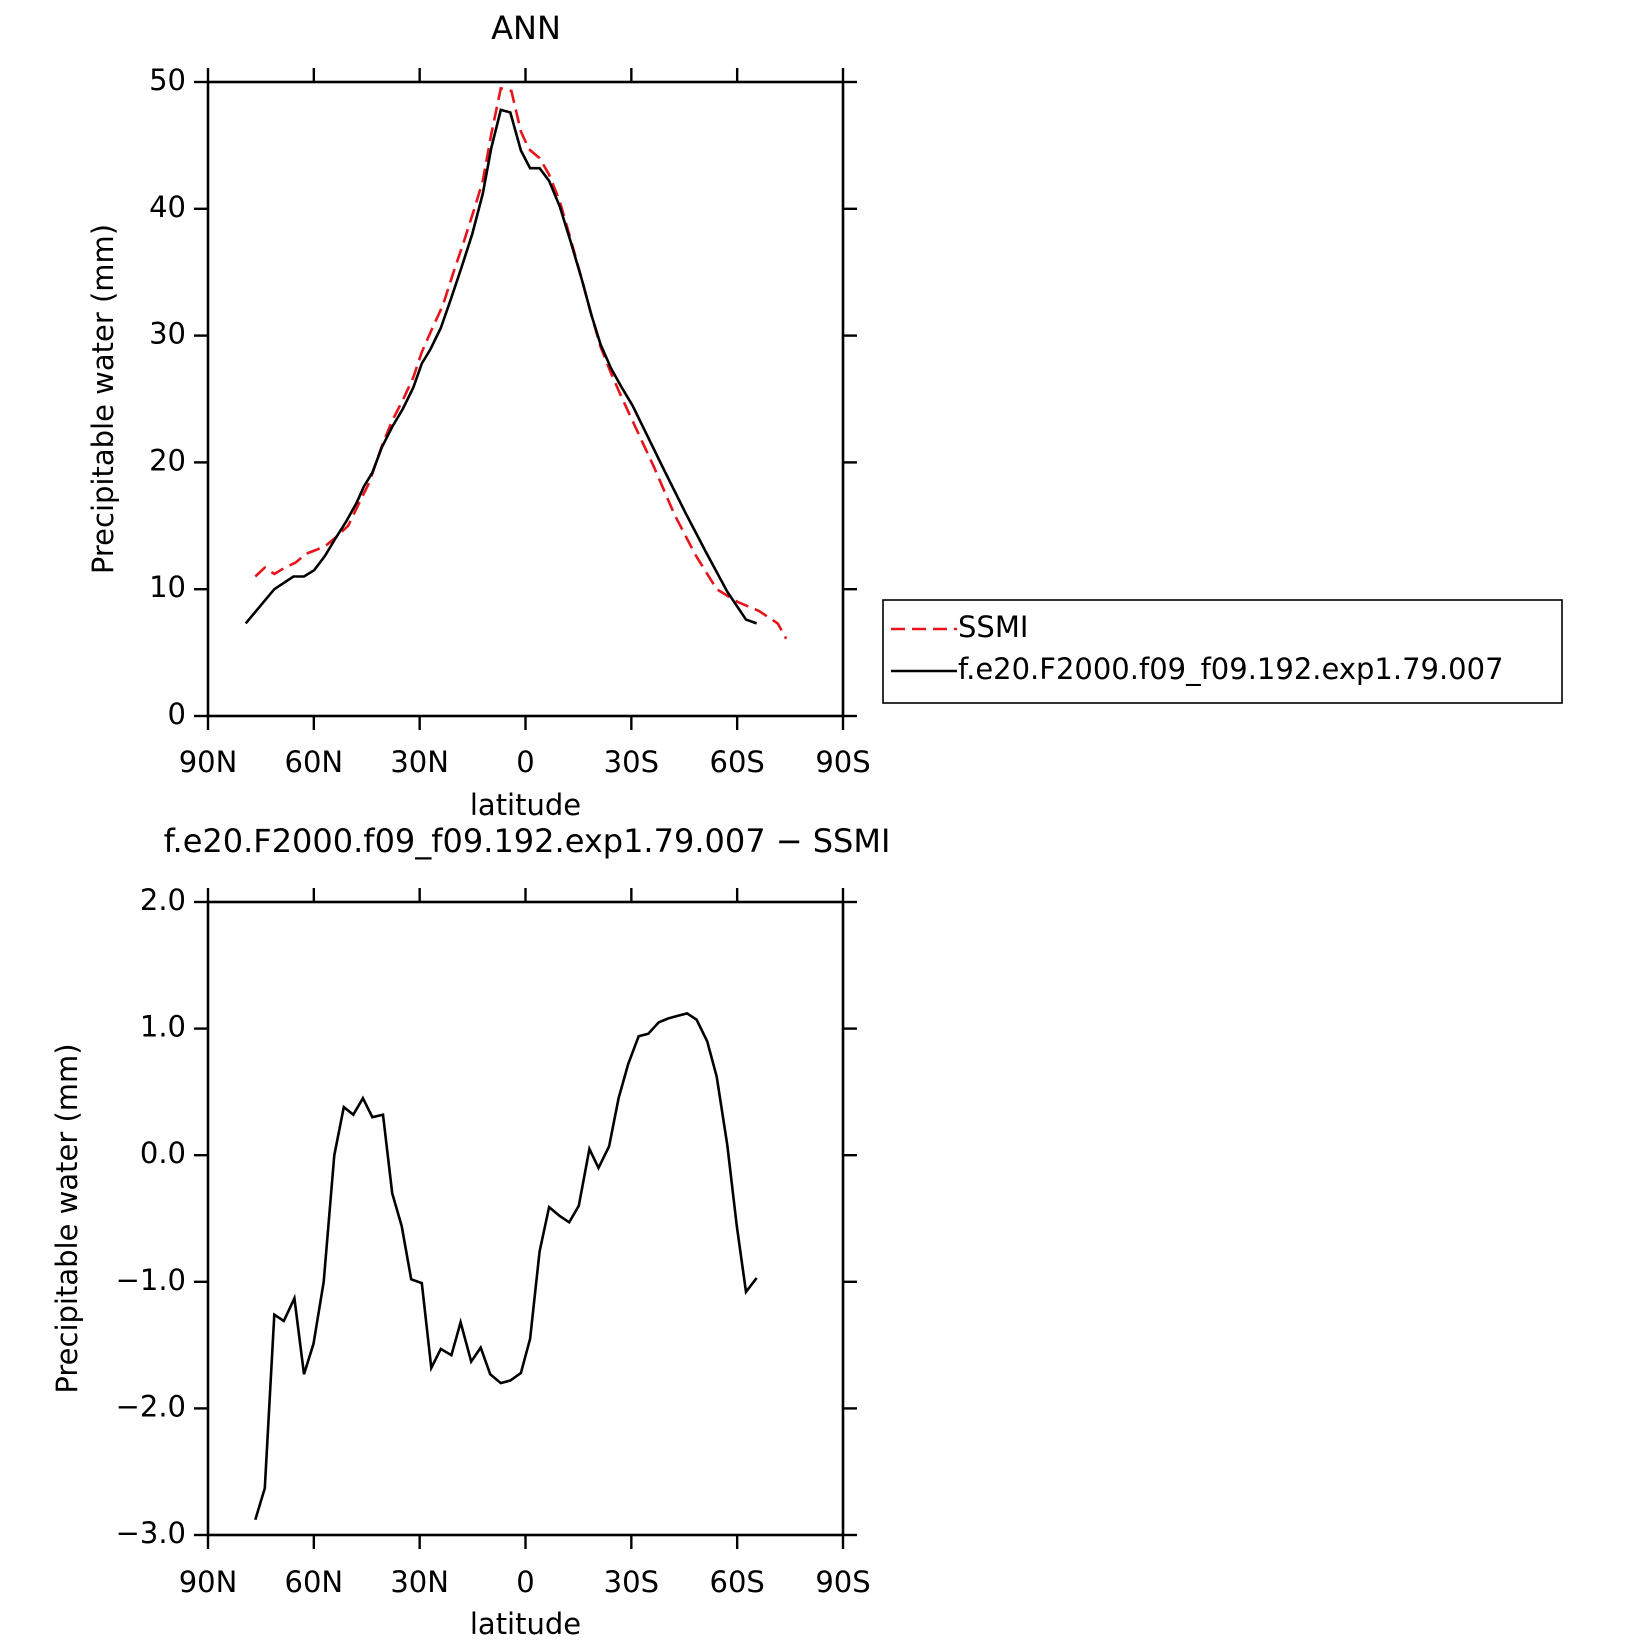 The height and width of the screenshot is (1645, 1644). Describe the element at coordinates (167, 80) in the screenshot. I see `y-tick-label: 50` at that location.